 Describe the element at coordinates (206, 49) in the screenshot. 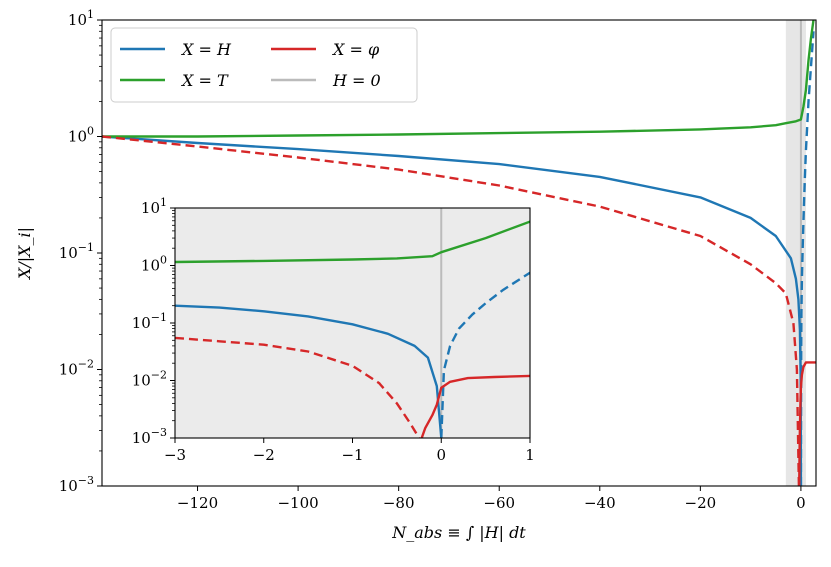

I see `legend-label: X = H` at that location.